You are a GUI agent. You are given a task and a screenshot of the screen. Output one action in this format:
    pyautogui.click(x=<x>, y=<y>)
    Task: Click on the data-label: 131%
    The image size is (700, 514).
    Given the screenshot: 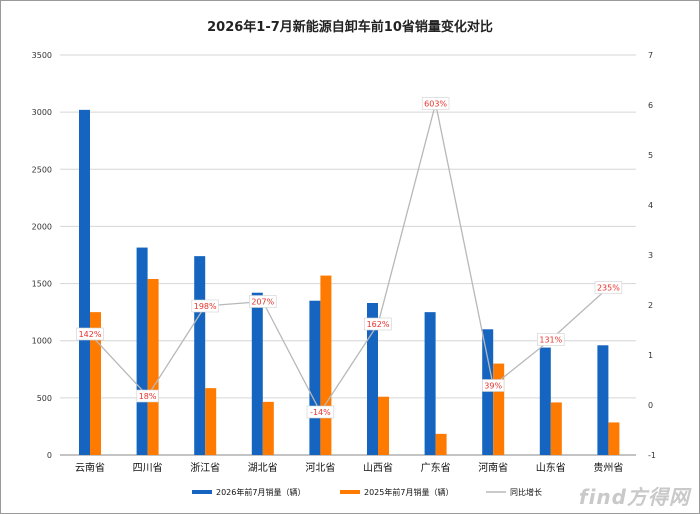 What is the action you would take?
    pyautogui.click(x=550, y=340)
    